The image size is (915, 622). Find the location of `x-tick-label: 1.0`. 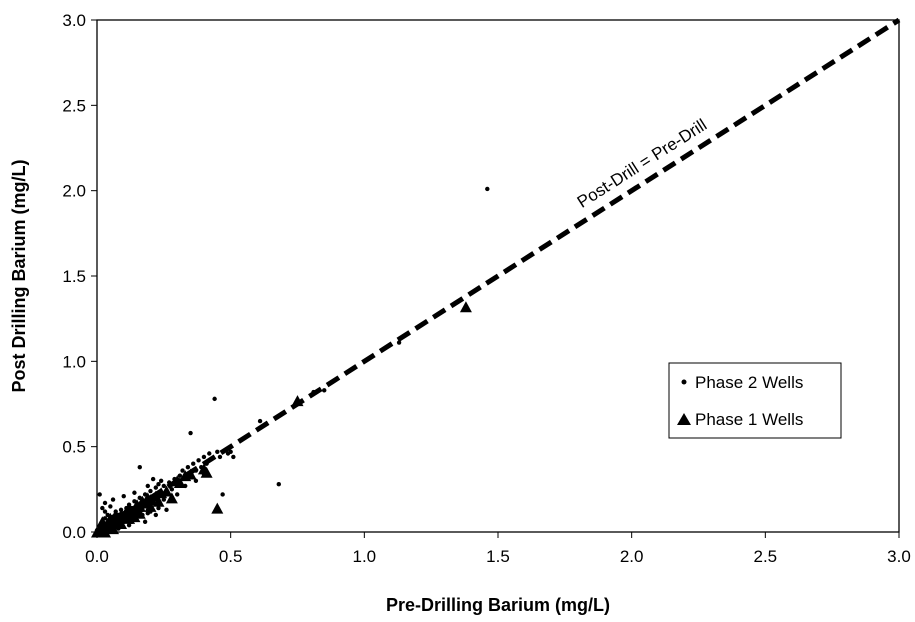

x-tick-label: 1.0 is located at coordinates (365, 556).